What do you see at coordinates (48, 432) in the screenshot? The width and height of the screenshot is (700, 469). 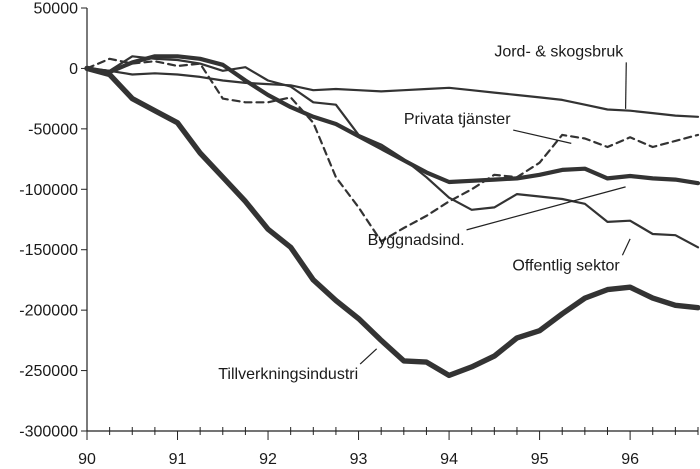 I see `y-tick-label: -300000` at bounding box center [48, 432].